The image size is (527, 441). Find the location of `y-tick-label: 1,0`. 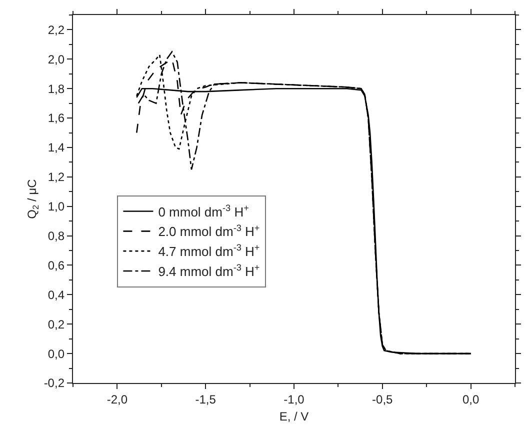

y-tick-label: 1,0 is located at coordinates (56, 207).